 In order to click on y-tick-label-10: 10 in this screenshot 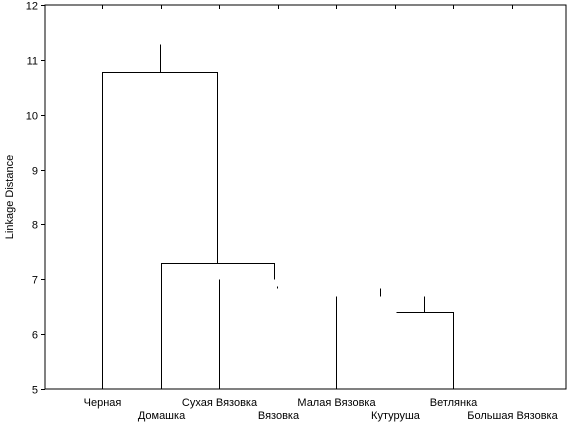, I will do `click(32, 117)`.